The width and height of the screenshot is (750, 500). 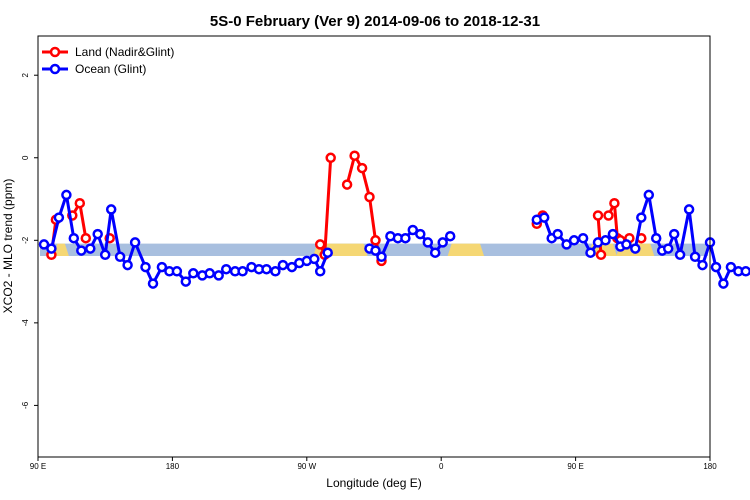 What do you see at coordinates (441, 466) in the screenshot?
I see `x-tick-label: 0` at bounding box center [441, 466].